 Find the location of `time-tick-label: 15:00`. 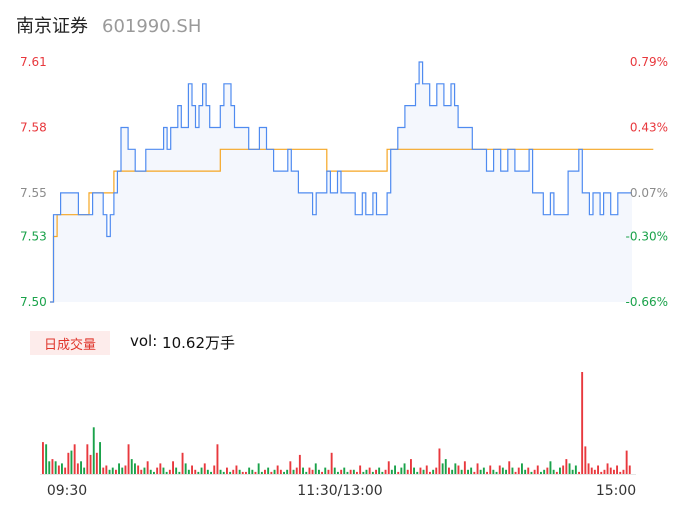

time-tick-label: 15:00 is located at coordinates (616, 491).